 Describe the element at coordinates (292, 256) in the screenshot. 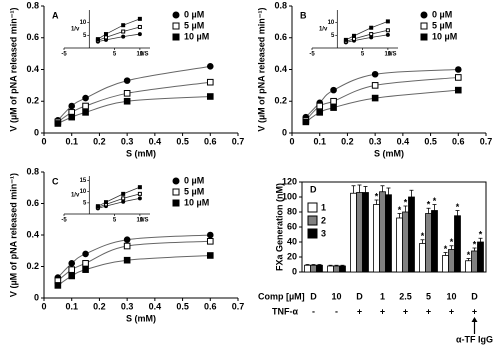

I see `y-tick-label: 20` at that location.